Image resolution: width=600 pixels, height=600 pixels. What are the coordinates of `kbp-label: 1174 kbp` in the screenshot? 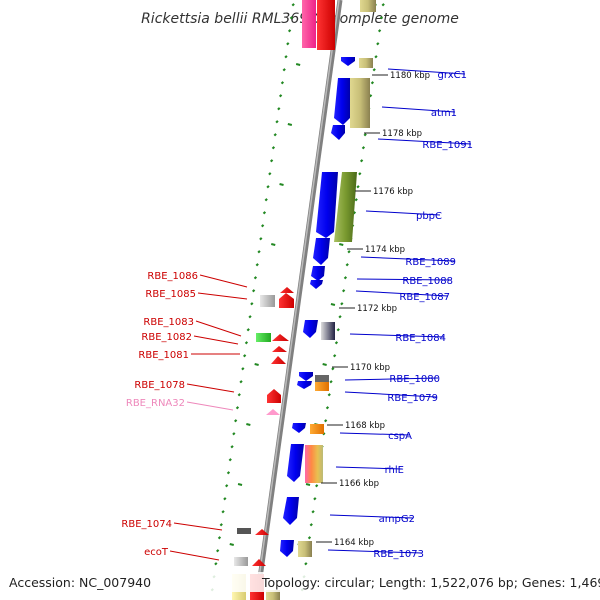 It's located at (385, 250).